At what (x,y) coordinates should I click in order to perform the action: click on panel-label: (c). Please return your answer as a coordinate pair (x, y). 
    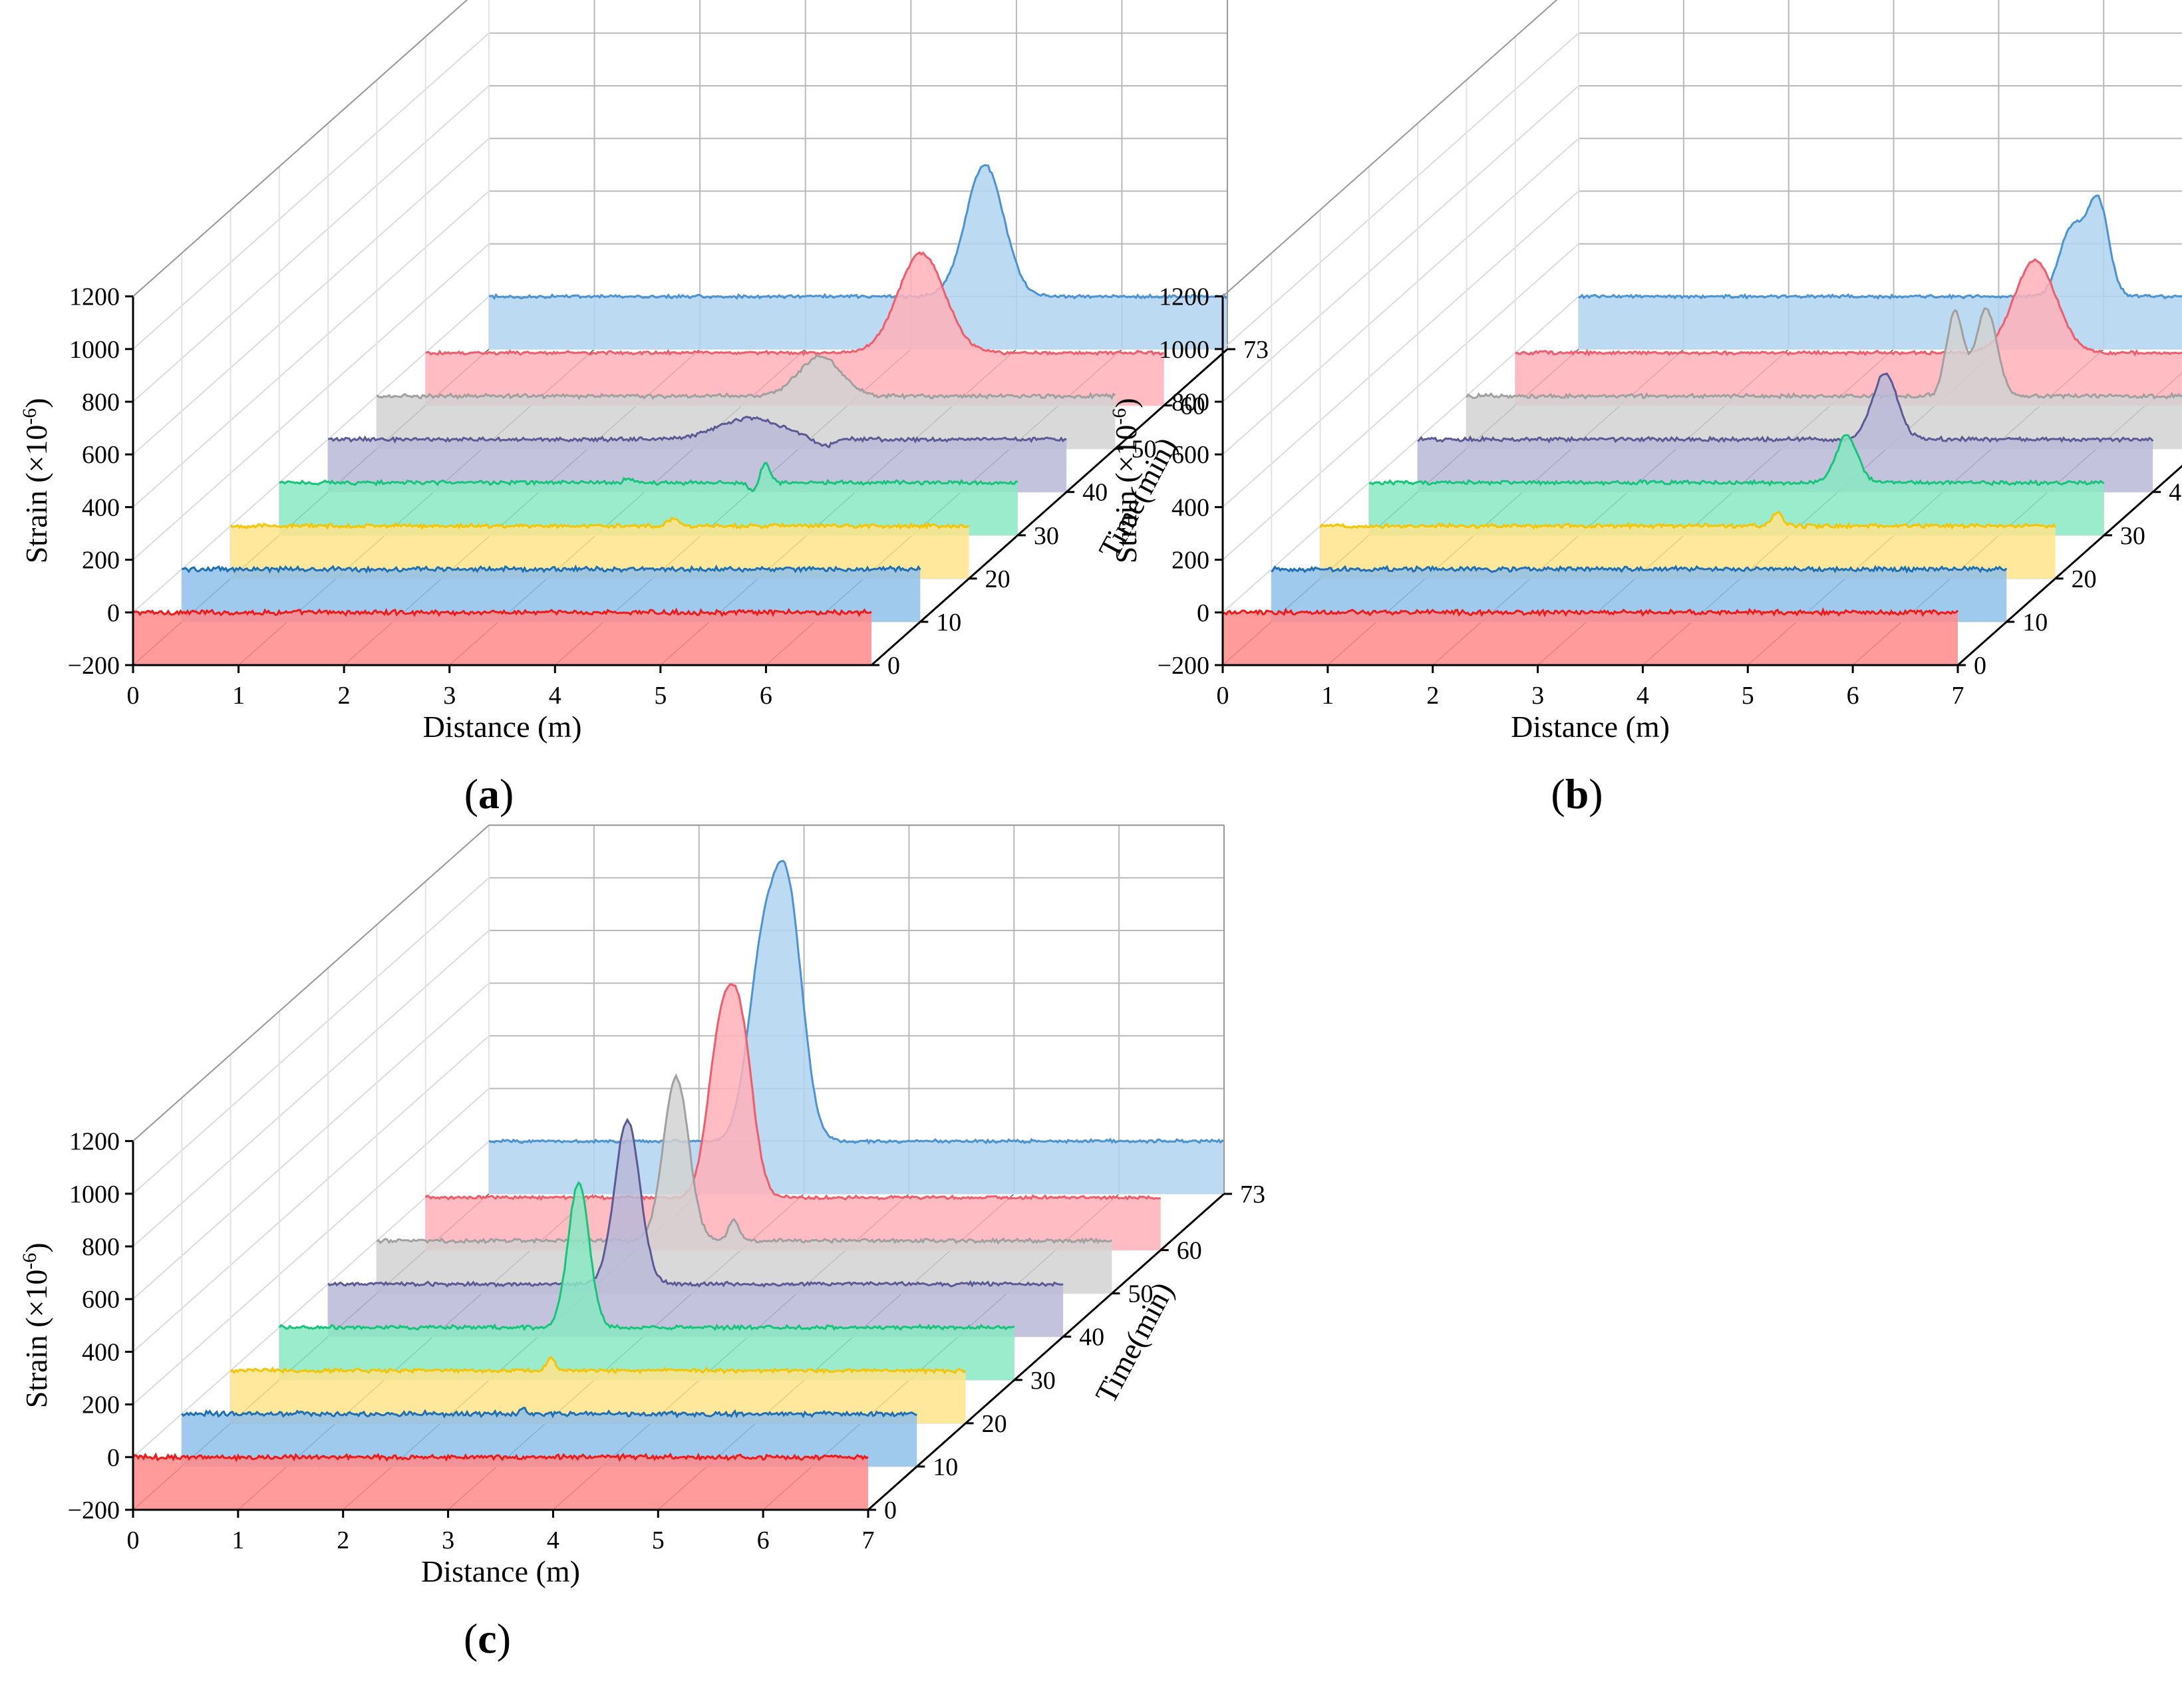
    Looking at the image, I should click on (487, 1638).